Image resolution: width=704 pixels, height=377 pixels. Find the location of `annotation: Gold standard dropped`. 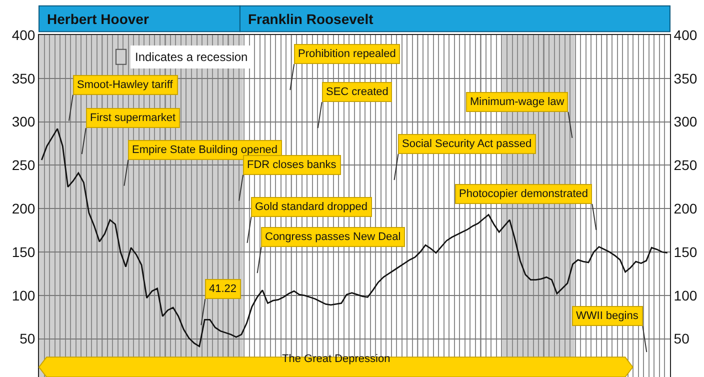

annotation: Gold standard dropped is located at coordinates (311, 207).